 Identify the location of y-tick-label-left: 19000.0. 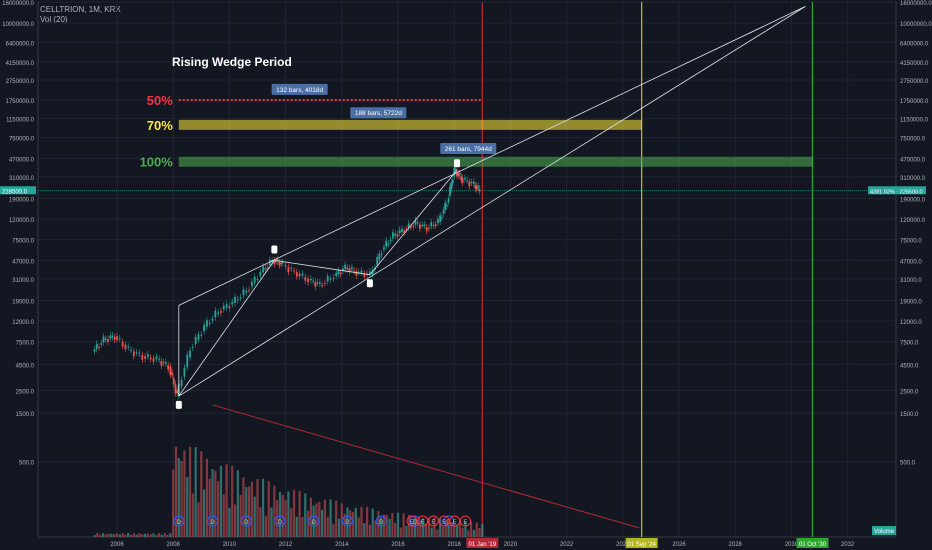
(23, 302).